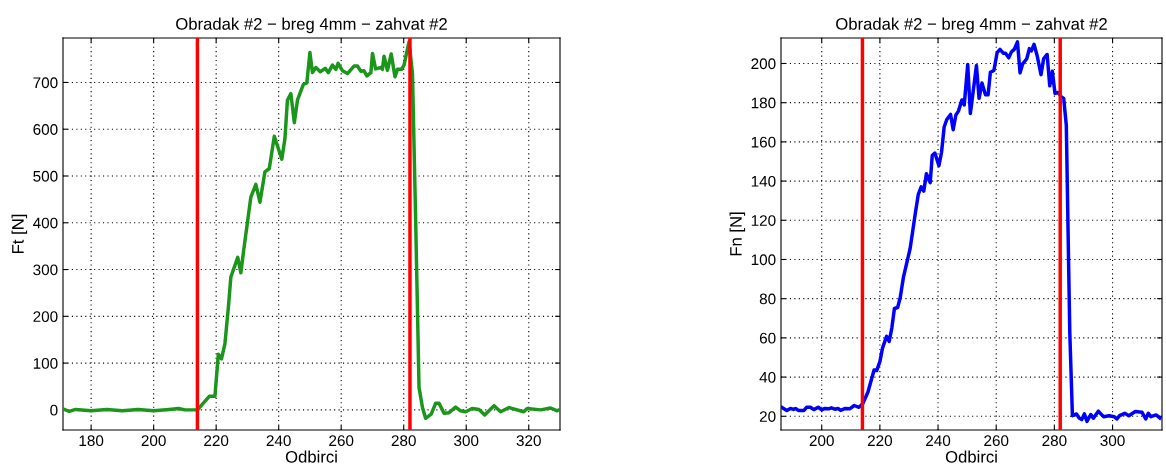 The image size is (1166, 471). I want to click on y-tick-label: 600, so click(45, 129).